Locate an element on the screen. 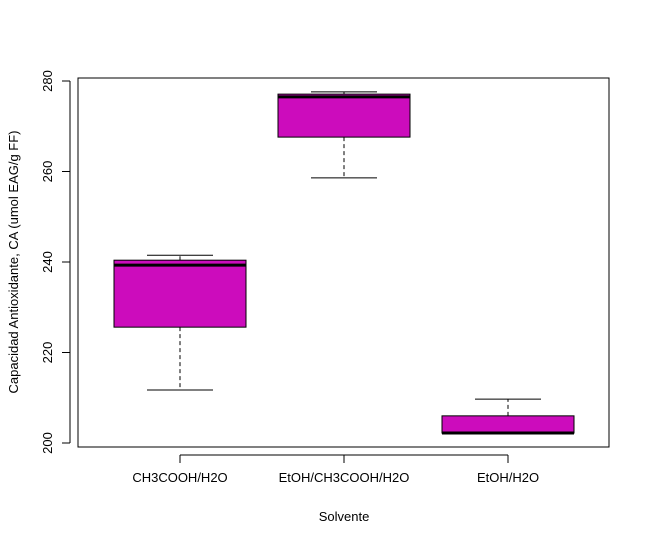 The width and height of the screenshot is (650, 545). y-tick-label: 200 is located at coordinates (47, 443).